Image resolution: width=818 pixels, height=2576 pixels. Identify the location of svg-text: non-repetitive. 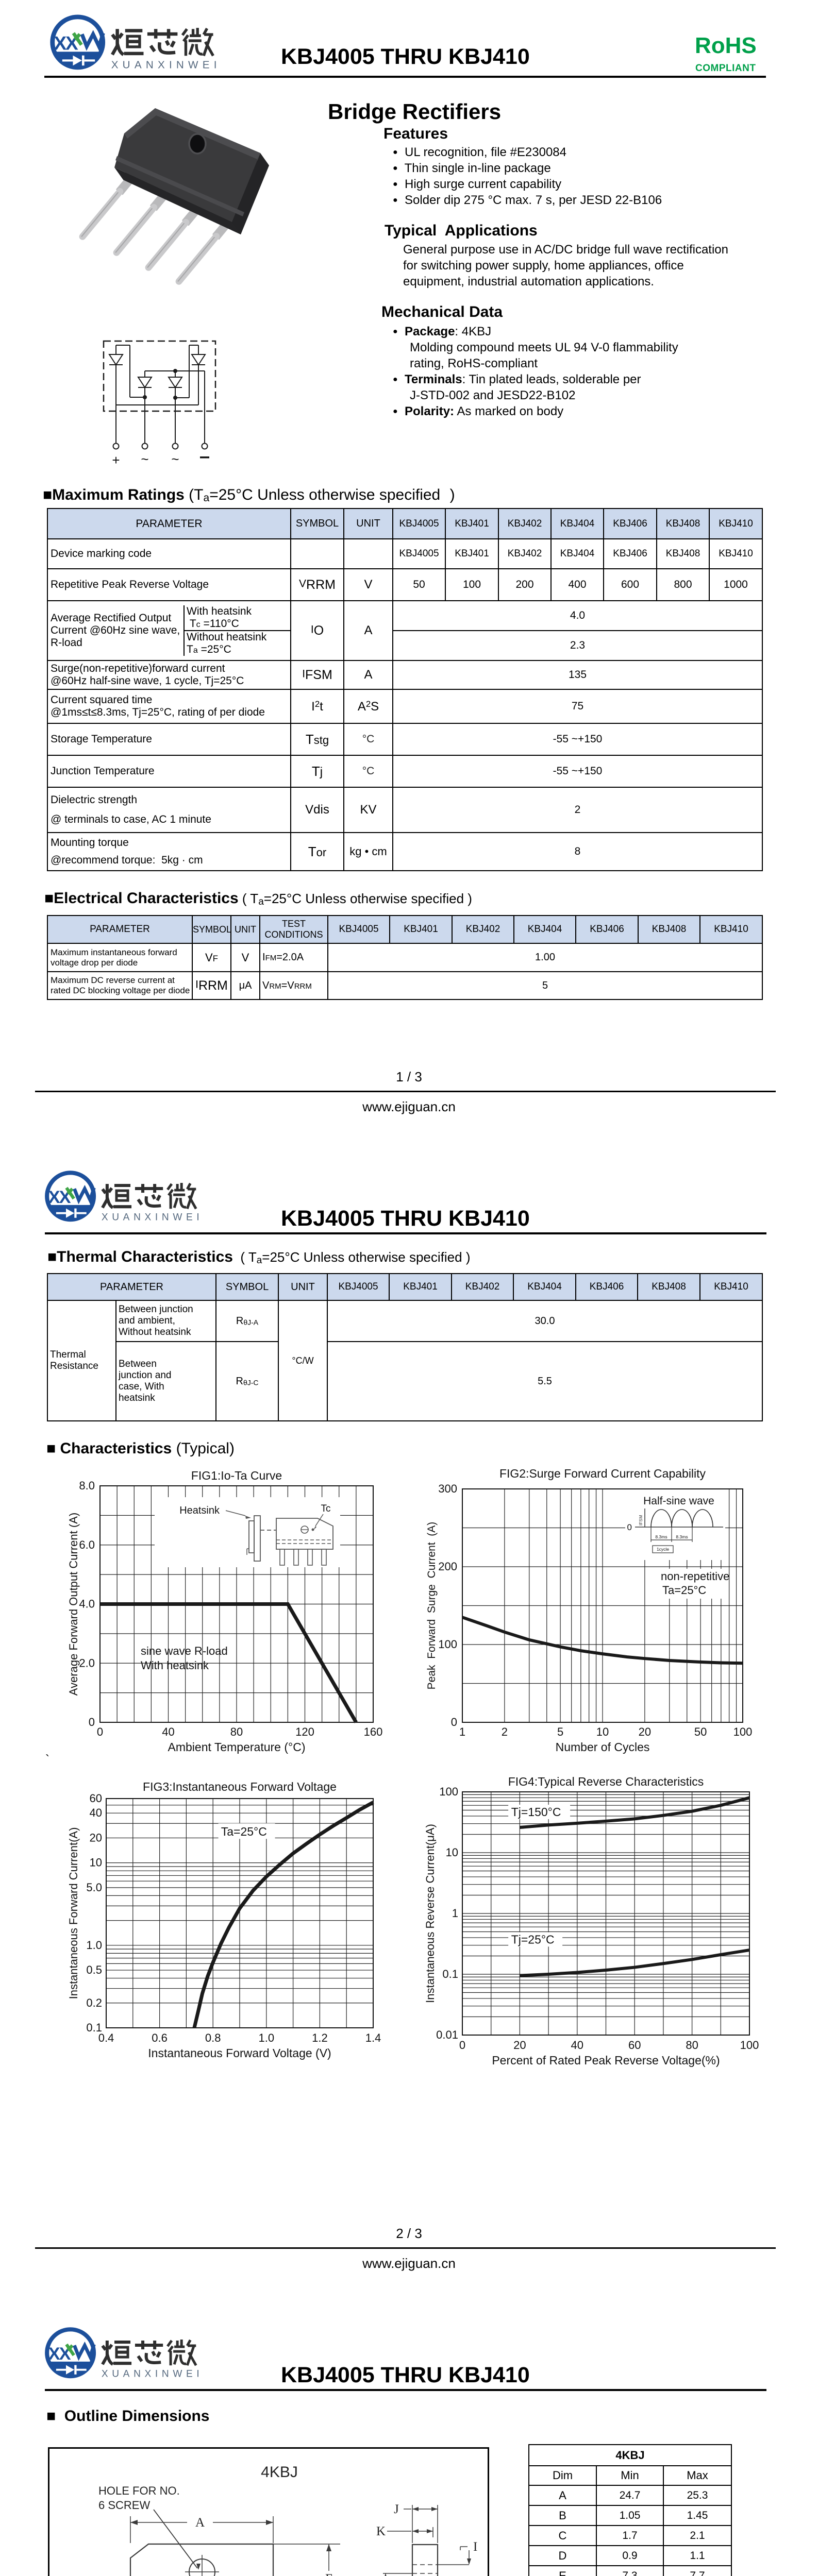
(695, 1576).